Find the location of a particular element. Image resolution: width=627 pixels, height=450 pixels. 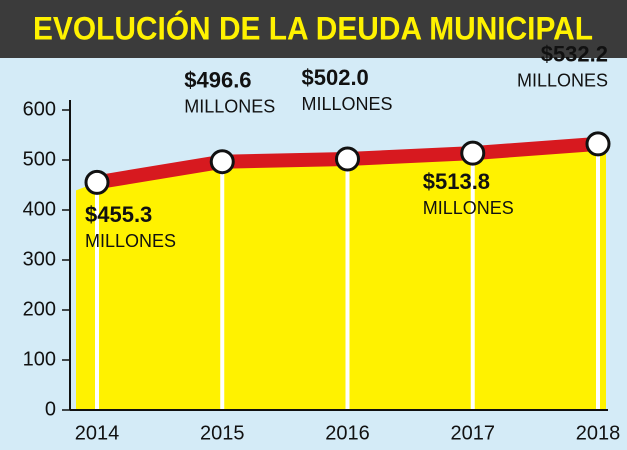

value-label: $532.2 is located at coordinates (574, 54).